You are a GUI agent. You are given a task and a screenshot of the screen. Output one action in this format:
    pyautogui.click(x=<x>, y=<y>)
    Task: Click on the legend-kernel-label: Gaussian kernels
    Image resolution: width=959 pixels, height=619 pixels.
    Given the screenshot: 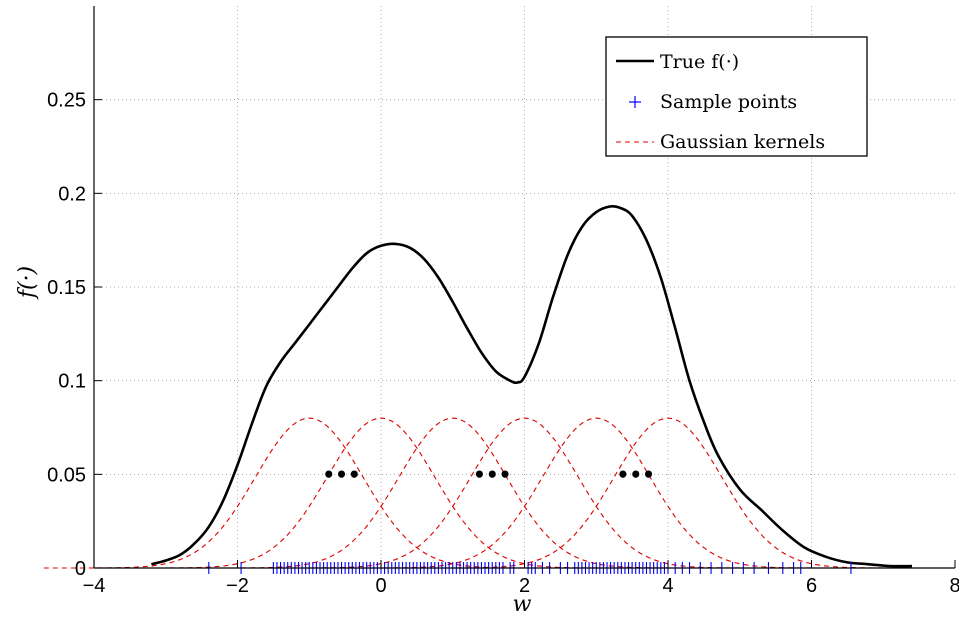 What is the action you would take?
    pyautogui.click(x=742, y=142)
    